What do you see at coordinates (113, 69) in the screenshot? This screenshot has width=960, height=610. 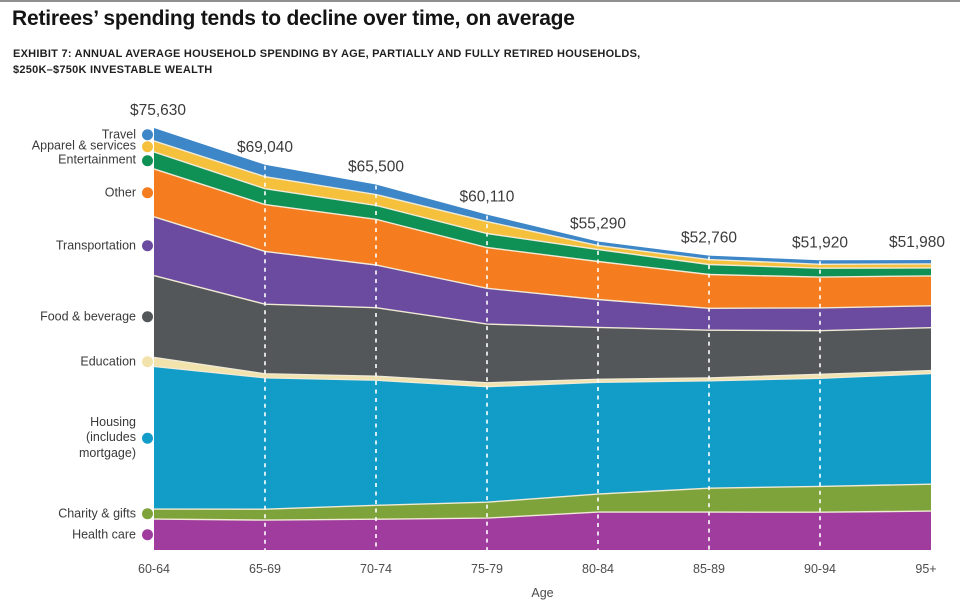 I see `exhibit-subtitle-line2: $250K–$750K INVESTABLE WEALTH` at bounding box center [113, 69].